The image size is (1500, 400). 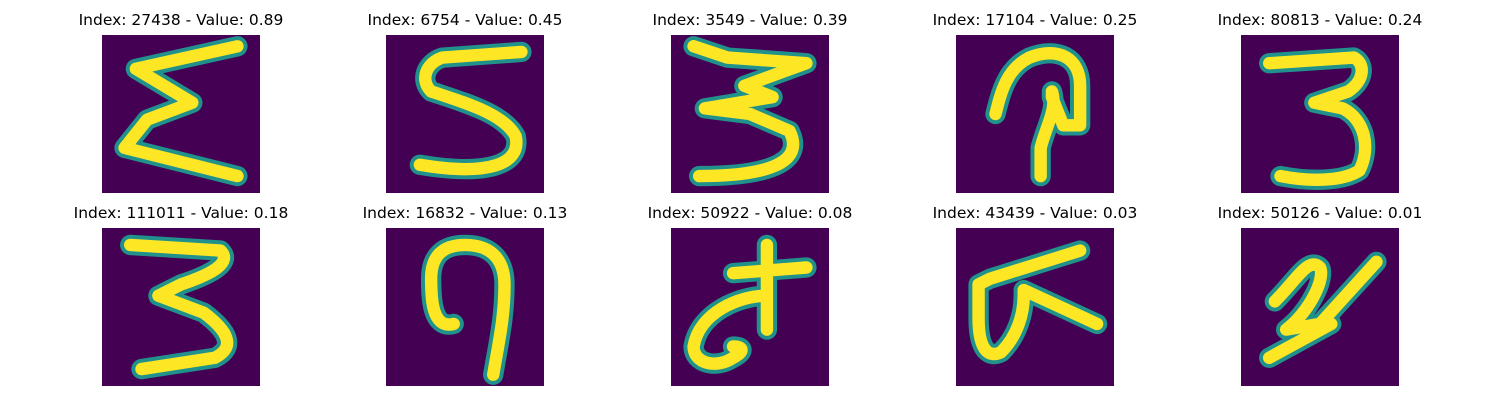 I want to click on grid-panel: Index: 43439 - Value: 0.03, so click(x=1035, y=293).